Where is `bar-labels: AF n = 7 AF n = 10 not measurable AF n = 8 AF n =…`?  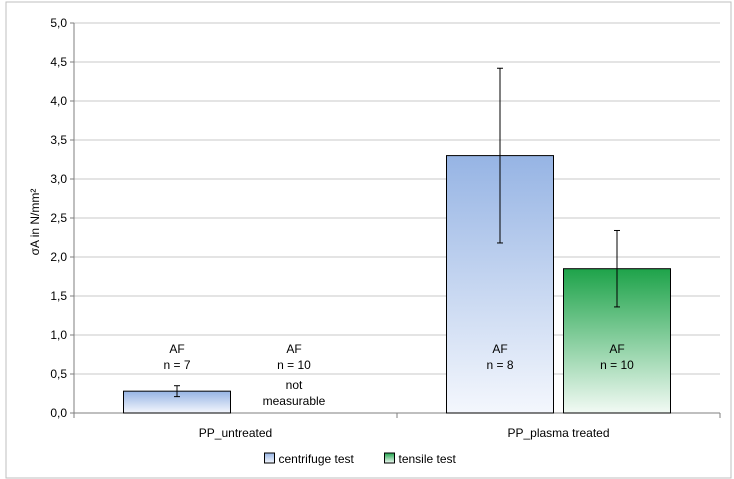
bar-labels: AF n = 7 AF n = 10 not measurable AF n = 8 AF n =… is located at coordinates (398, 375).